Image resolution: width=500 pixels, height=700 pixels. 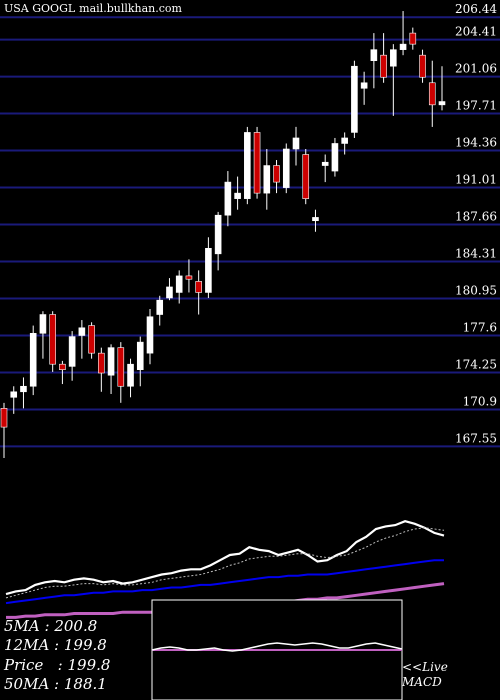 I want to click on price-tick-label: 184.31, so click(x=476, y=253).